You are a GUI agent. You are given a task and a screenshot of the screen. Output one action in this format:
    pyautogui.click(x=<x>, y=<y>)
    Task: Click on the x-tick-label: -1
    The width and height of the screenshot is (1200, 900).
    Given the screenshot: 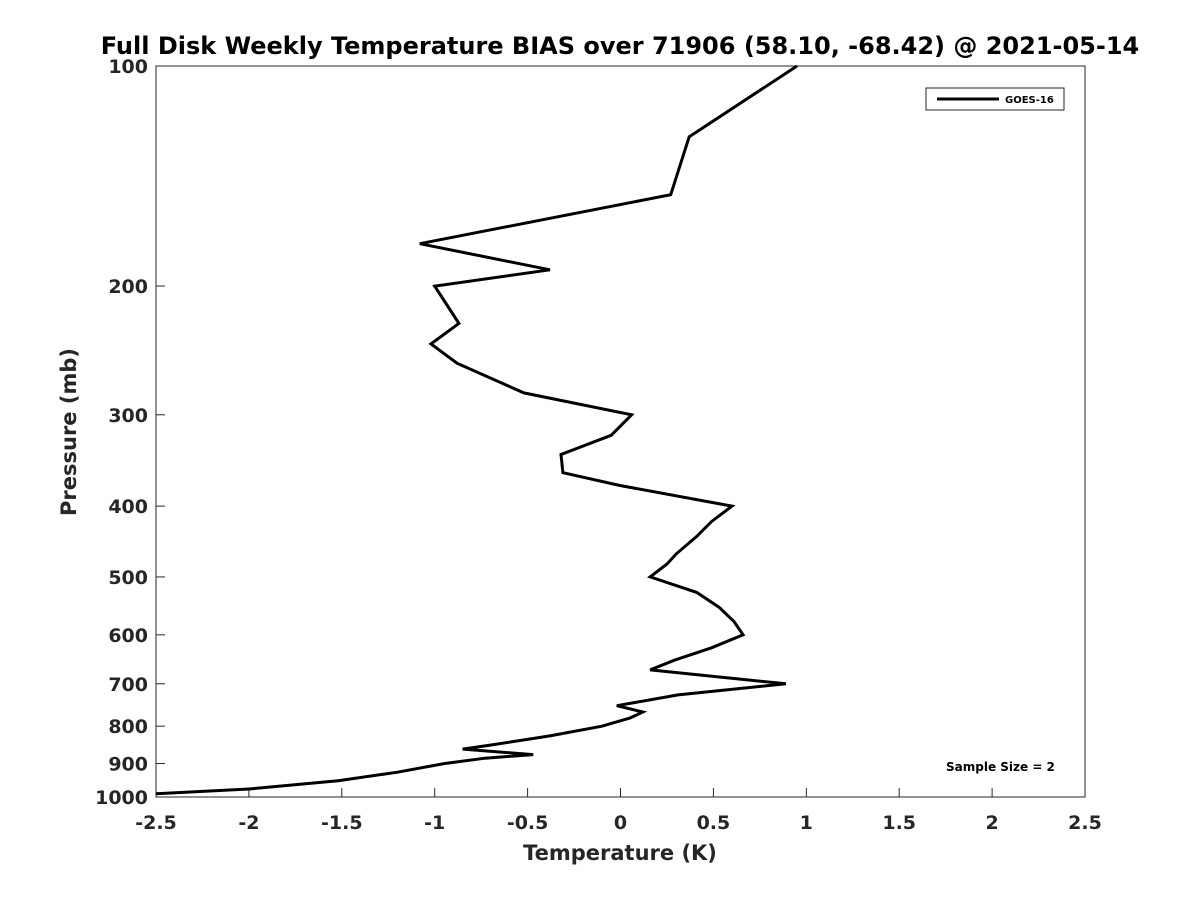 What is the action you would take?
    pyautogui.click(x=434, y=823)
    